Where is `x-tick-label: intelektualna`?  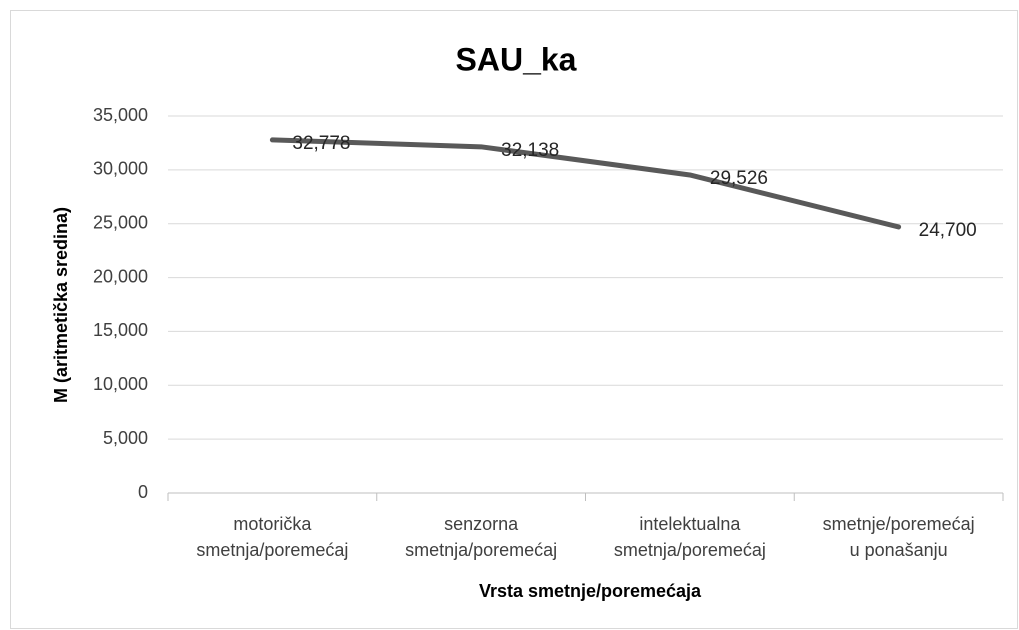 x-tick-label: intelektualna is located at coordinates (690, 524).